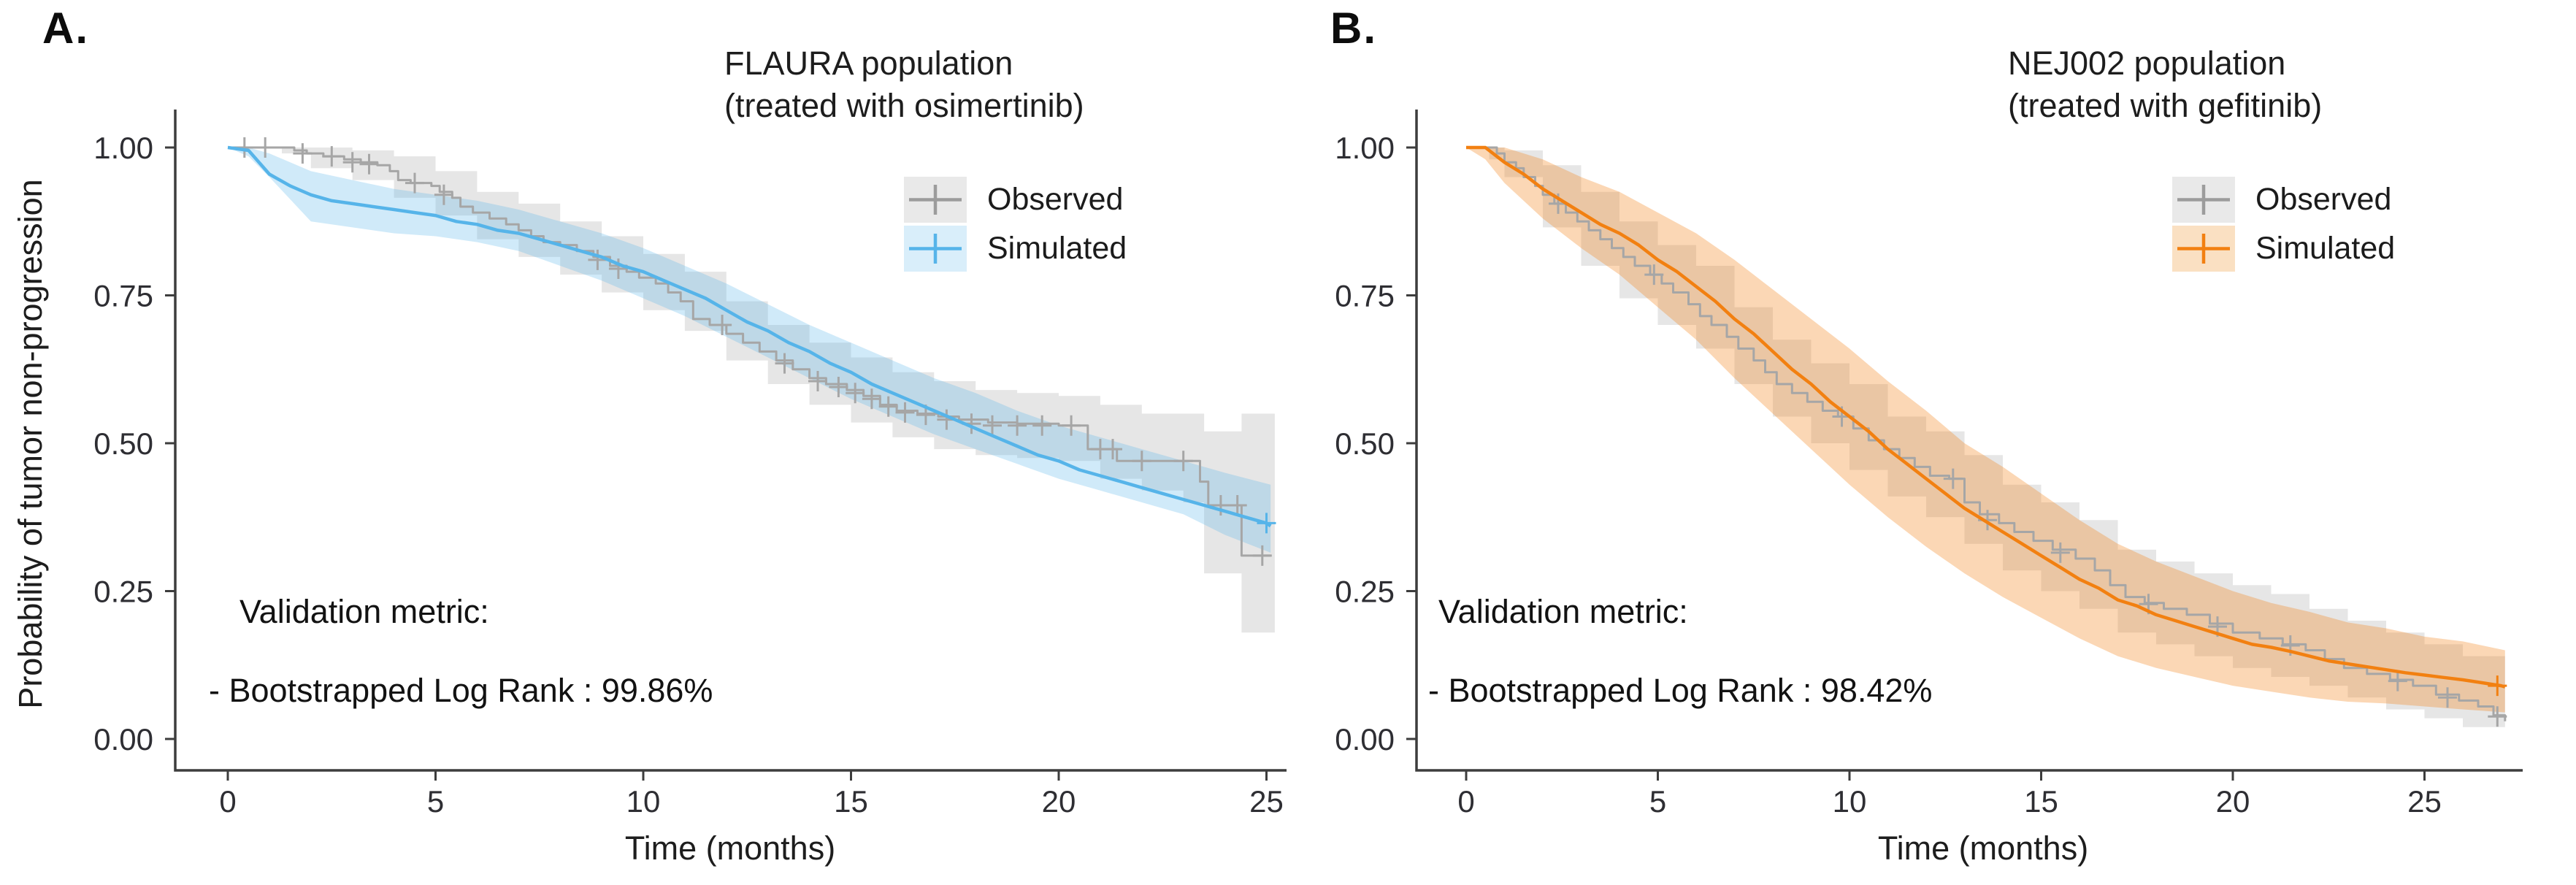  What do you see at coordinates (869, 63) in the screenshot?
I see `plot-title-line1: FLAURA population` at bounding box center [869, 63].